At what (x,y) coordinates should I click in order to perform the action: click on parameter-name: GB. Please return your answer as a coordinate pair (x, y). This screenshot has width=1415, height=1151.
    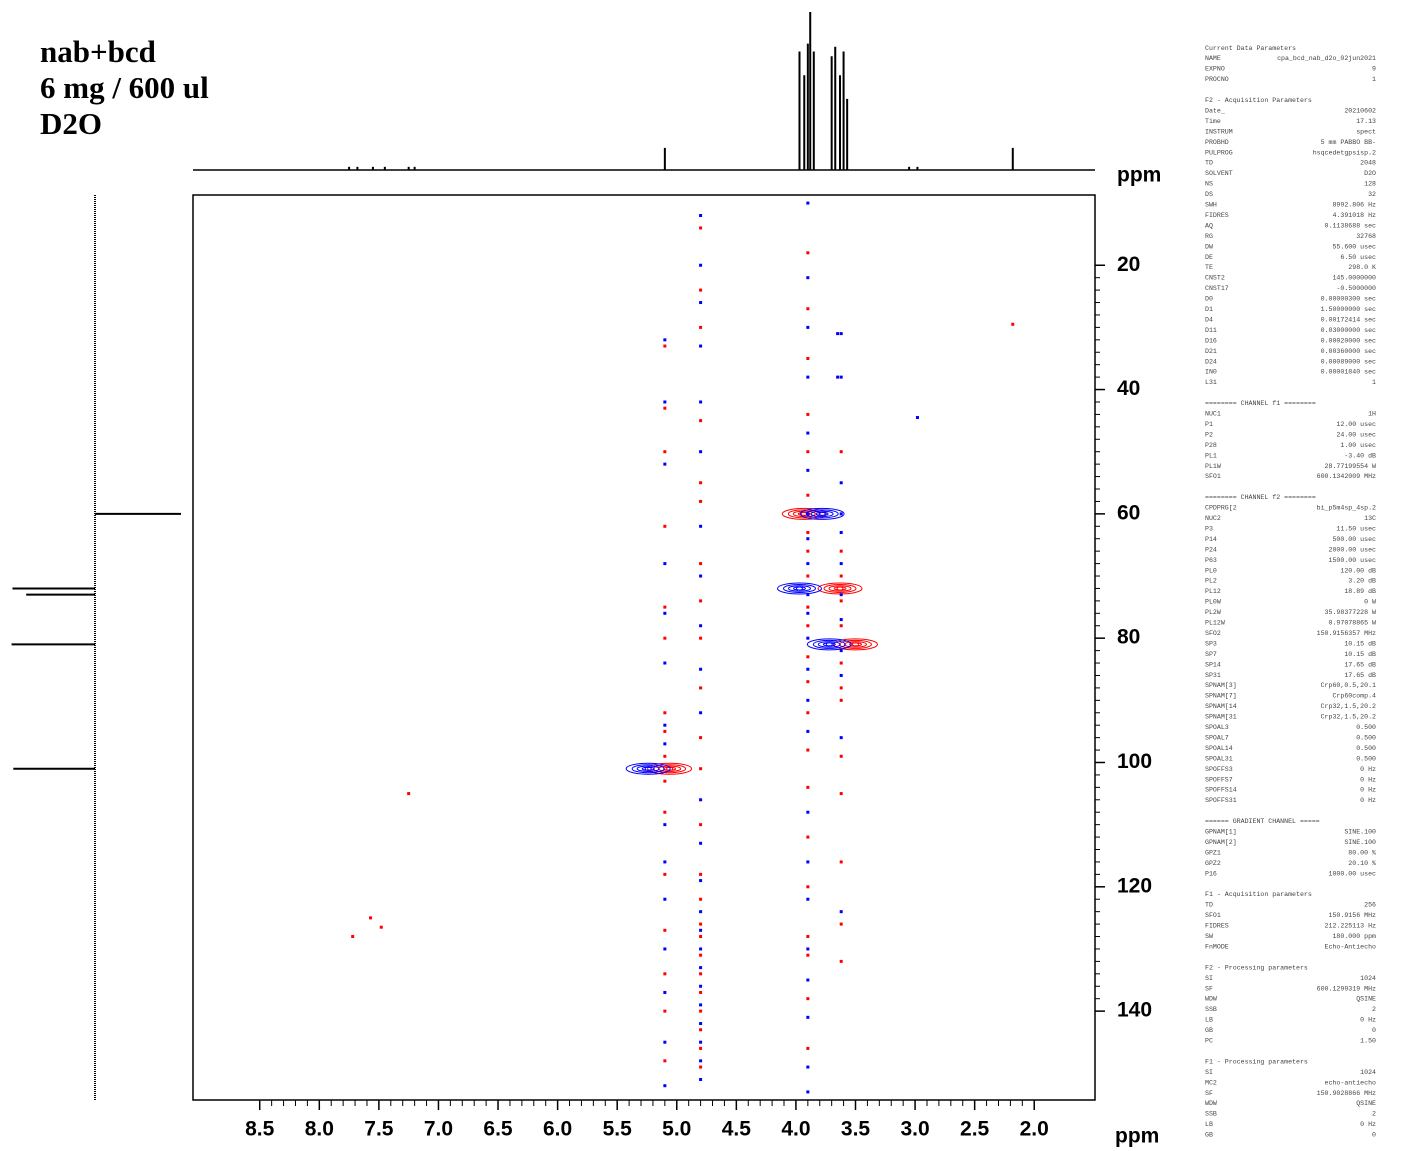
    Looking at the image, I should click on (1209, 1030).